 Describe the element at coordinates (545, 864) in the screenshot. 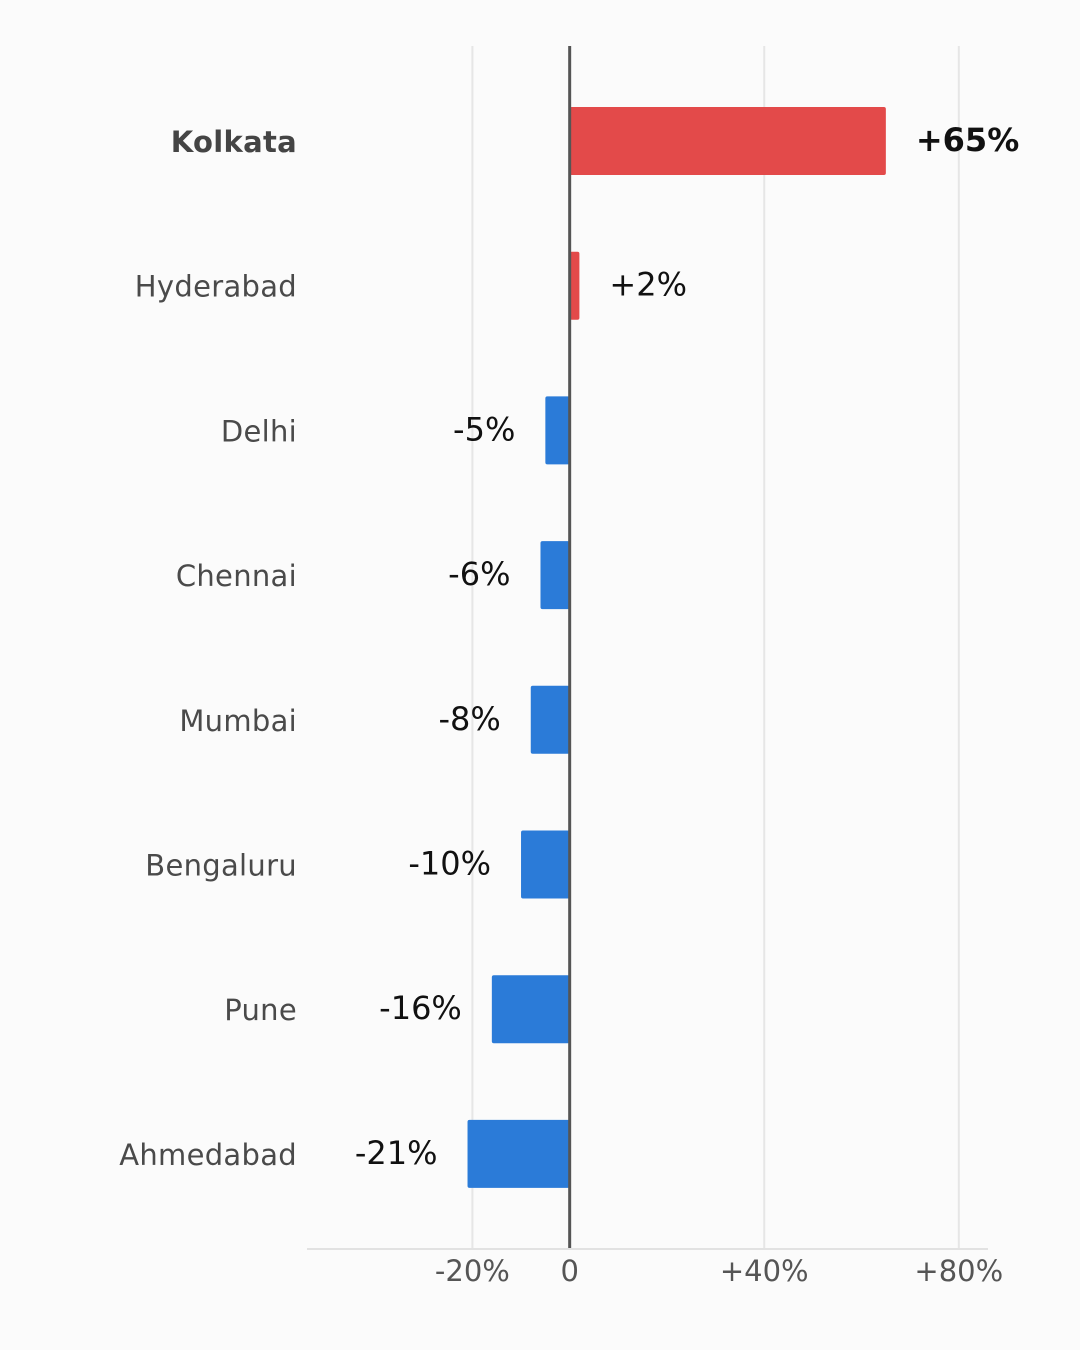

I see `bar-bengaluru` at that location.